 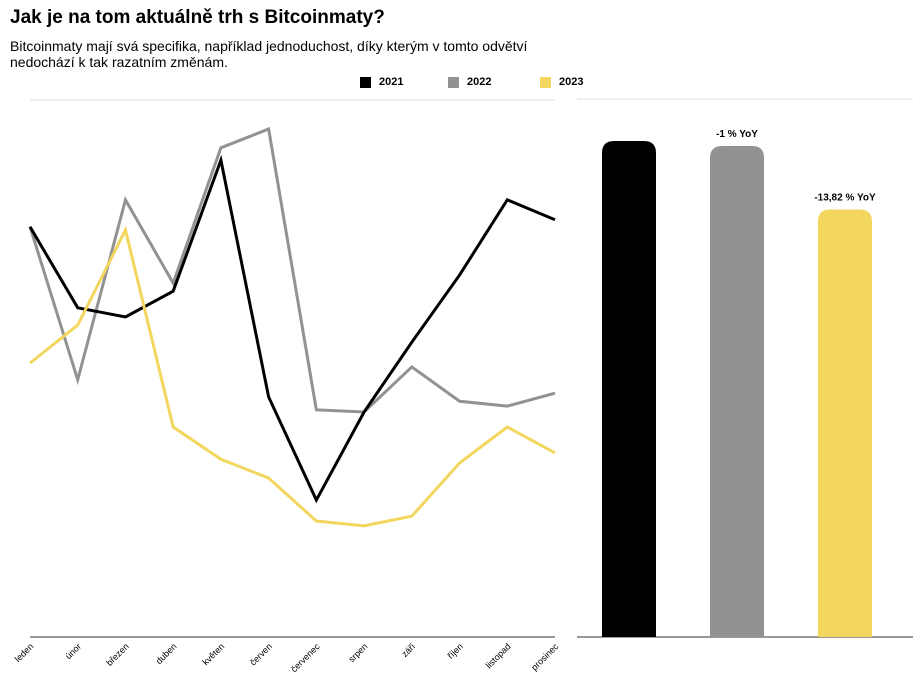 I want to click on legend-item-2023: 2023, so click(x=561, y=82).